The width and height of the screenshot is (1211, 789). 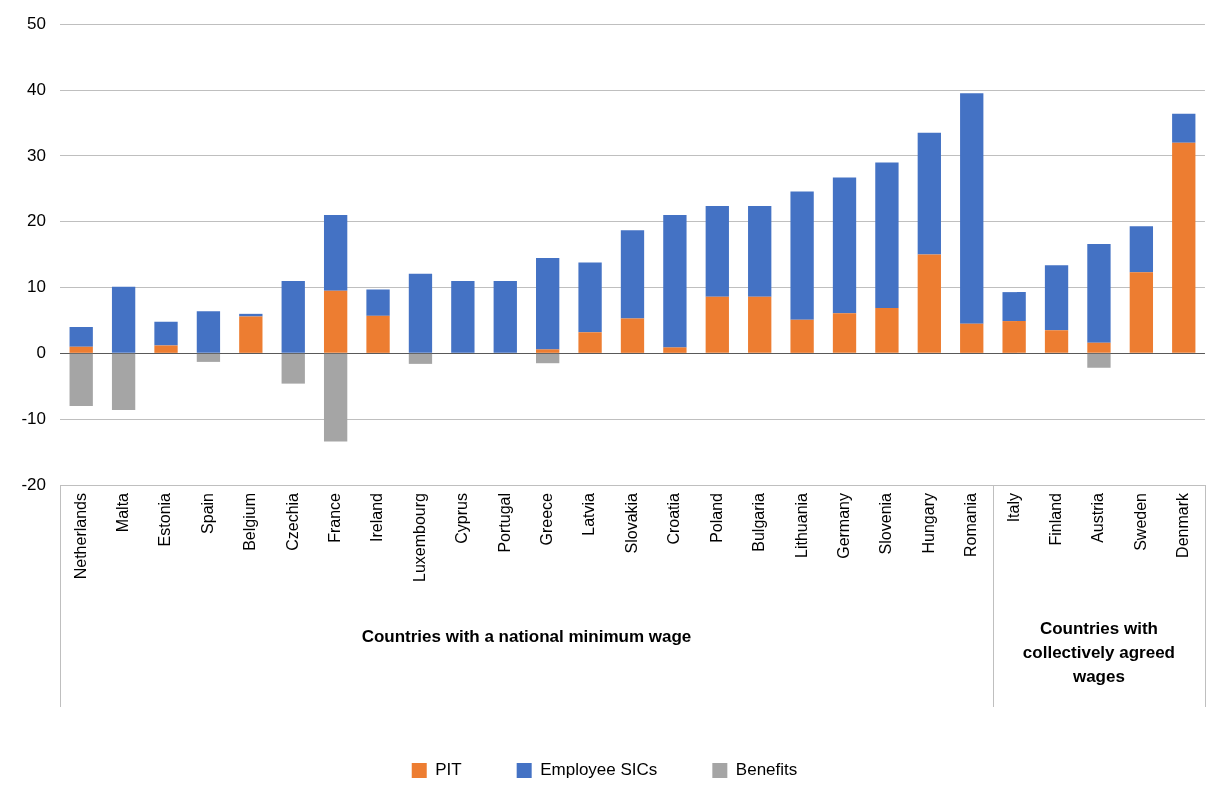 What do you see at coordinates (886, 523) in the screenshot?
I see `x-tick-label: Slovenia` at bounding box center [886, 523].